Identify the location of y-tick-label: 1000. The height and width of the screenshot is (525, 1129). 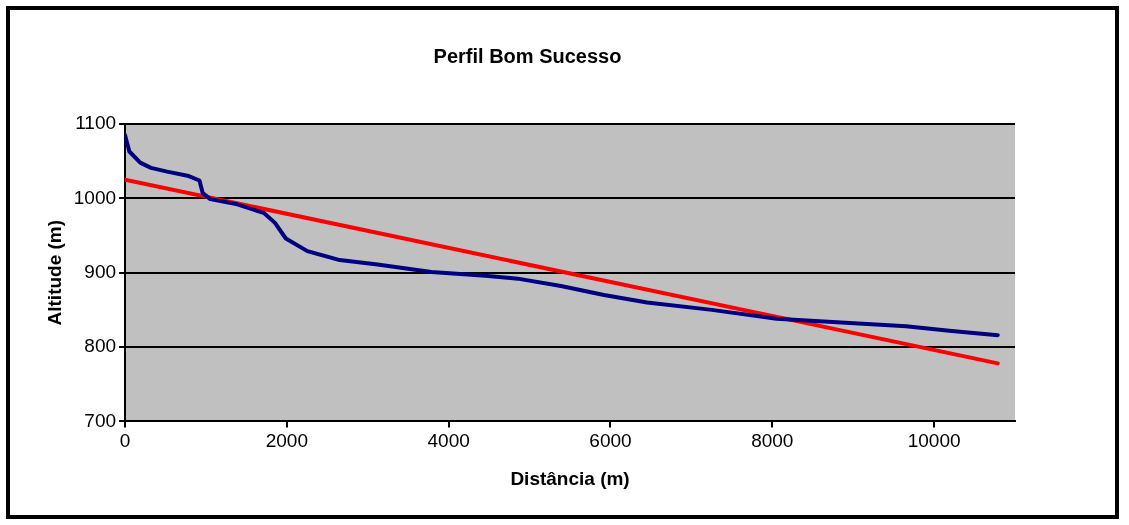
(95, 197).